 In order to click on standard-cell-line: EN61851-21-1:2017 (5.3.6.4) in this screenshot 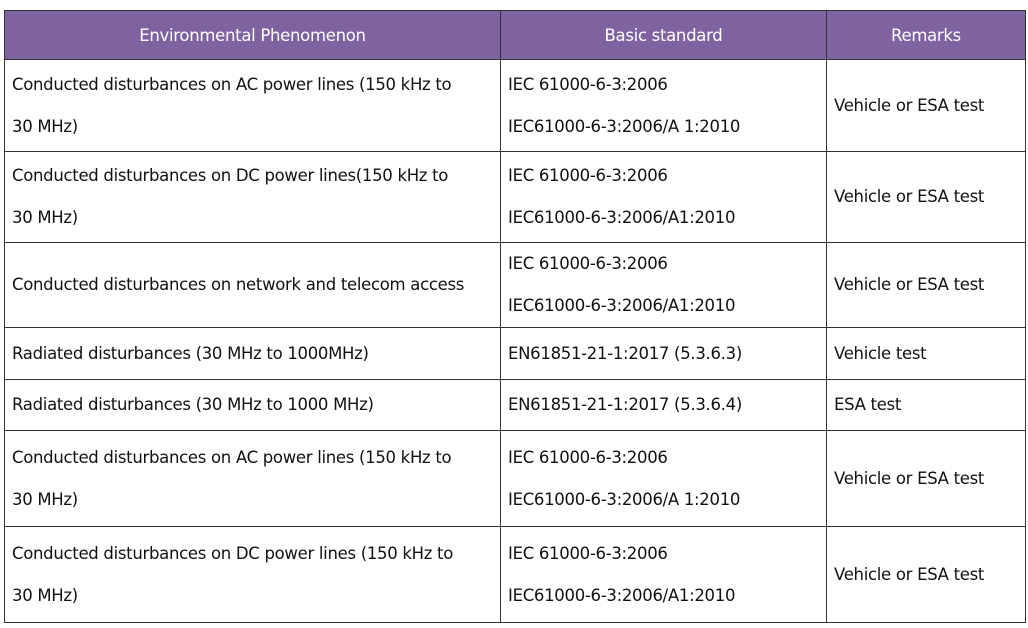, I will do `click(625, 404)`.